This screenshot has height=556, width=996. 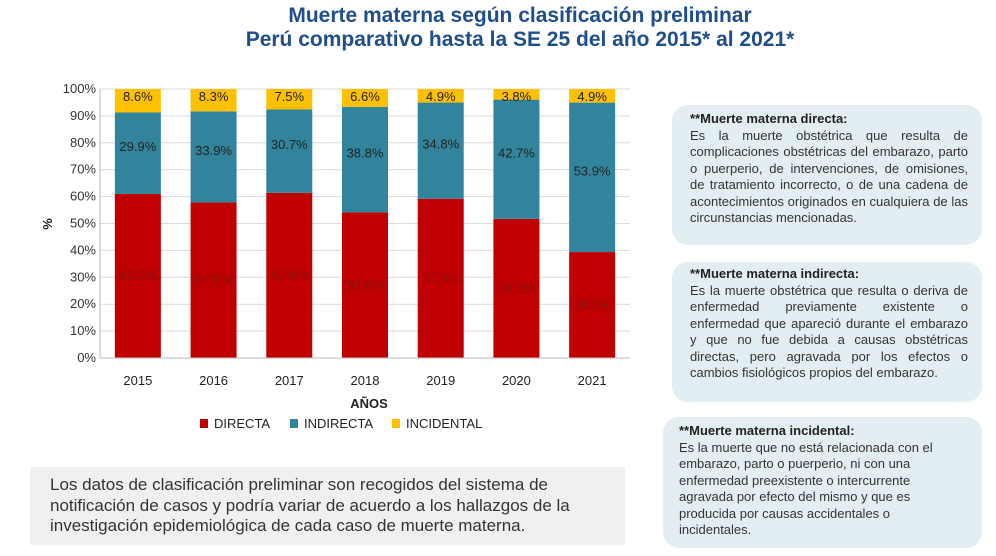 I want to click on y-tick-label: 30%, so click(x=83, y=276).